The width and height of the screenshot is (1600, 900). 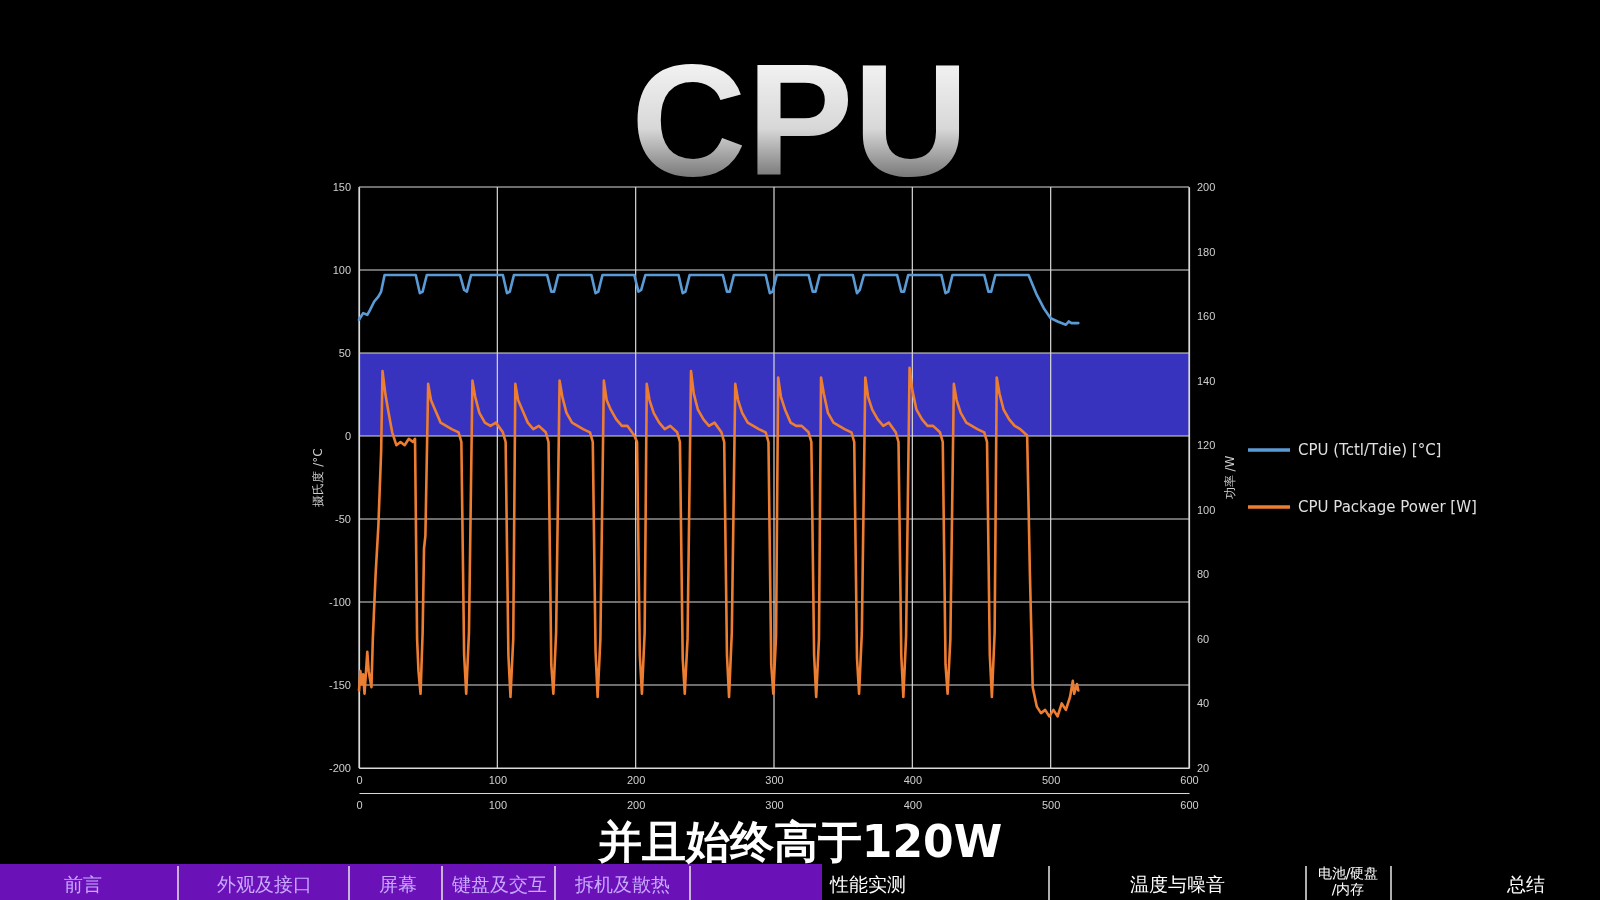 I want to click on text: 拆机及散热, so click(x=621, y=884).